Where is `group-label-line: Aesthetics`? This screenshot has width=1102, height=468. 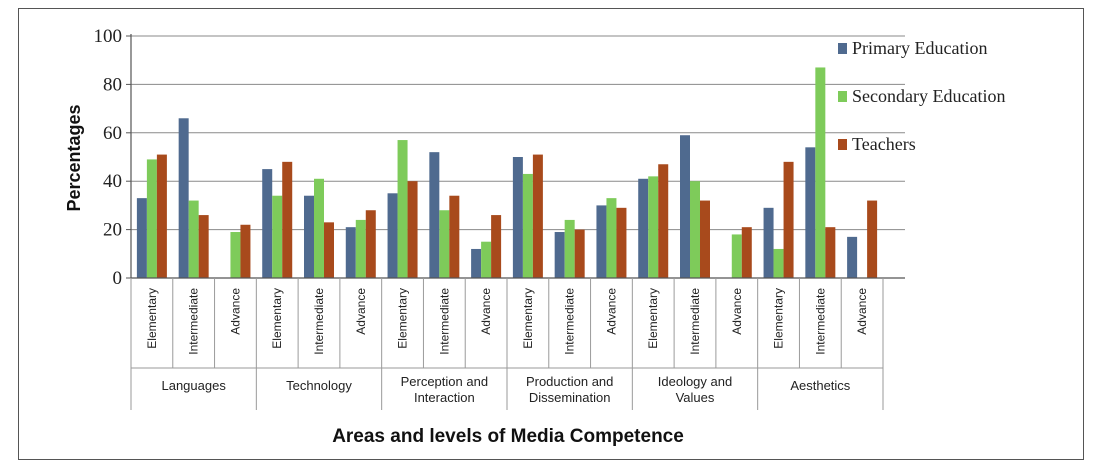 group-label-line: Aesthetics is located at coordinates (820, 385).